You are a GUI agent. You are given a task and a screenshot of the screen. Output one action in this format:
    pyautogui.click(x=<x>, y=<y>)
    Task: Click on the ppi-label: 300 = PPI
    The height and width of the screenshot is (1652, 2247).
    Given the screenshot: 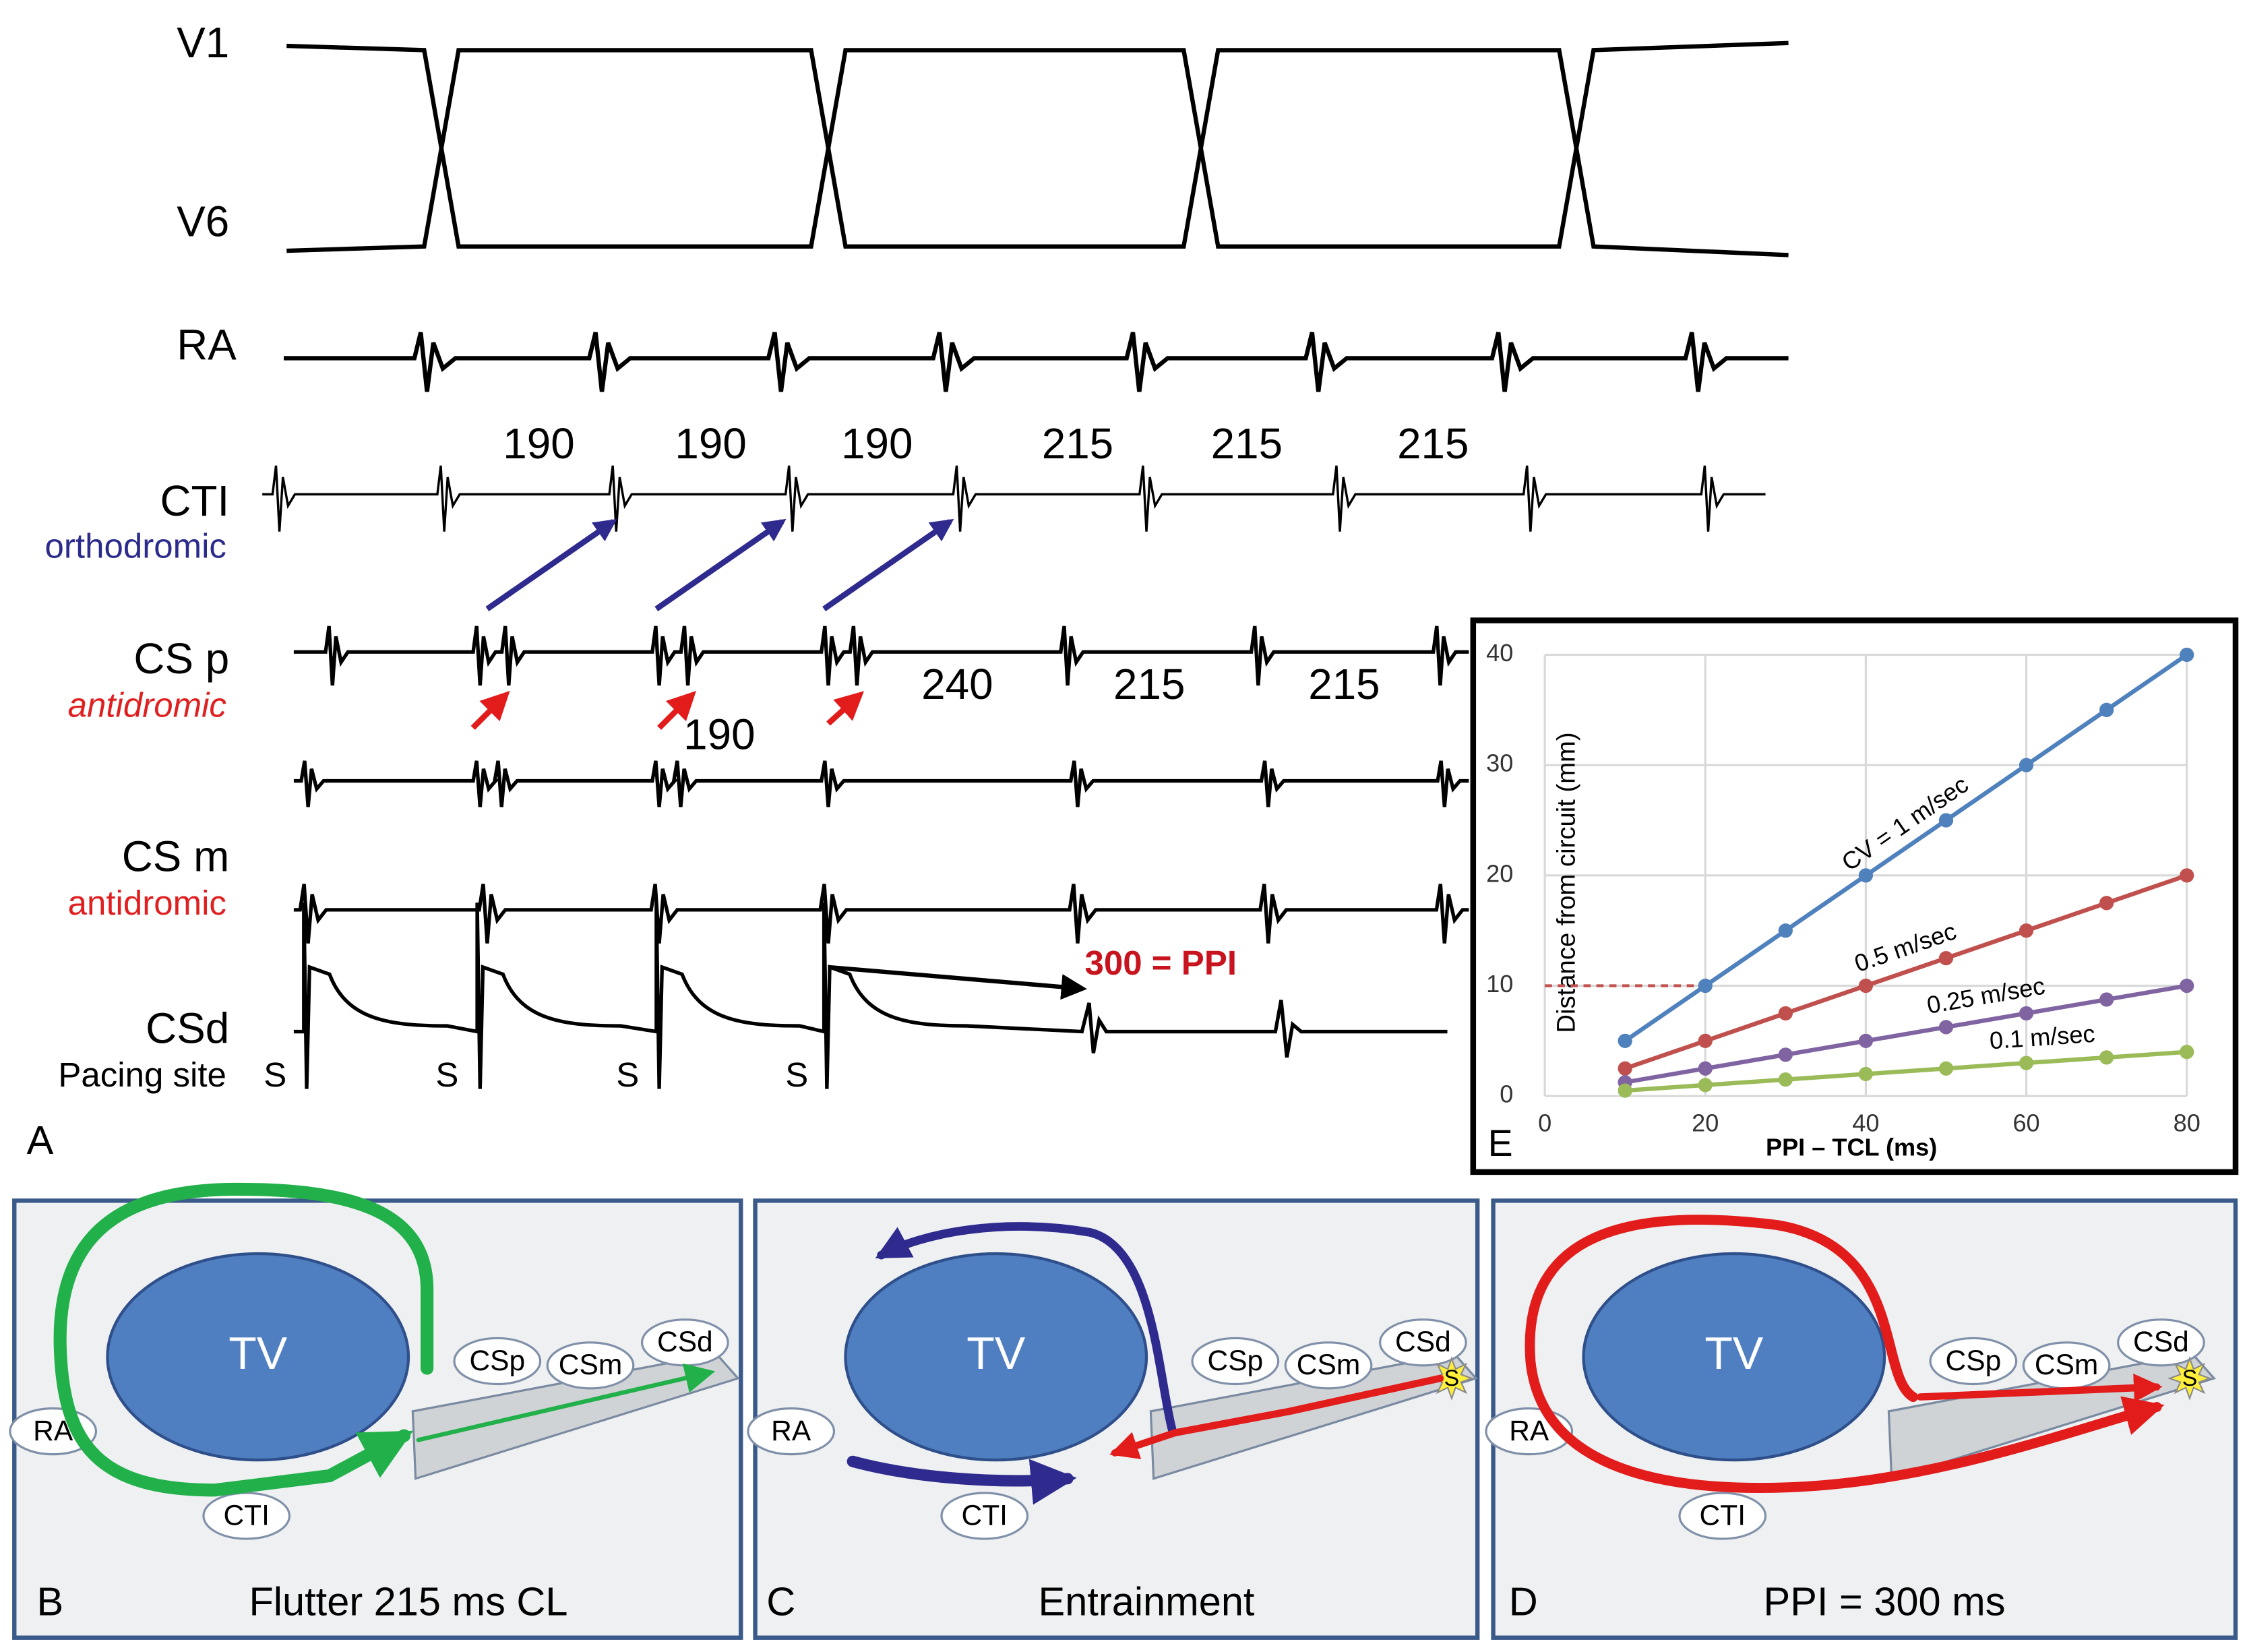 What is the action you would take?
    pyautogui.click(x=1161, y=963)
    